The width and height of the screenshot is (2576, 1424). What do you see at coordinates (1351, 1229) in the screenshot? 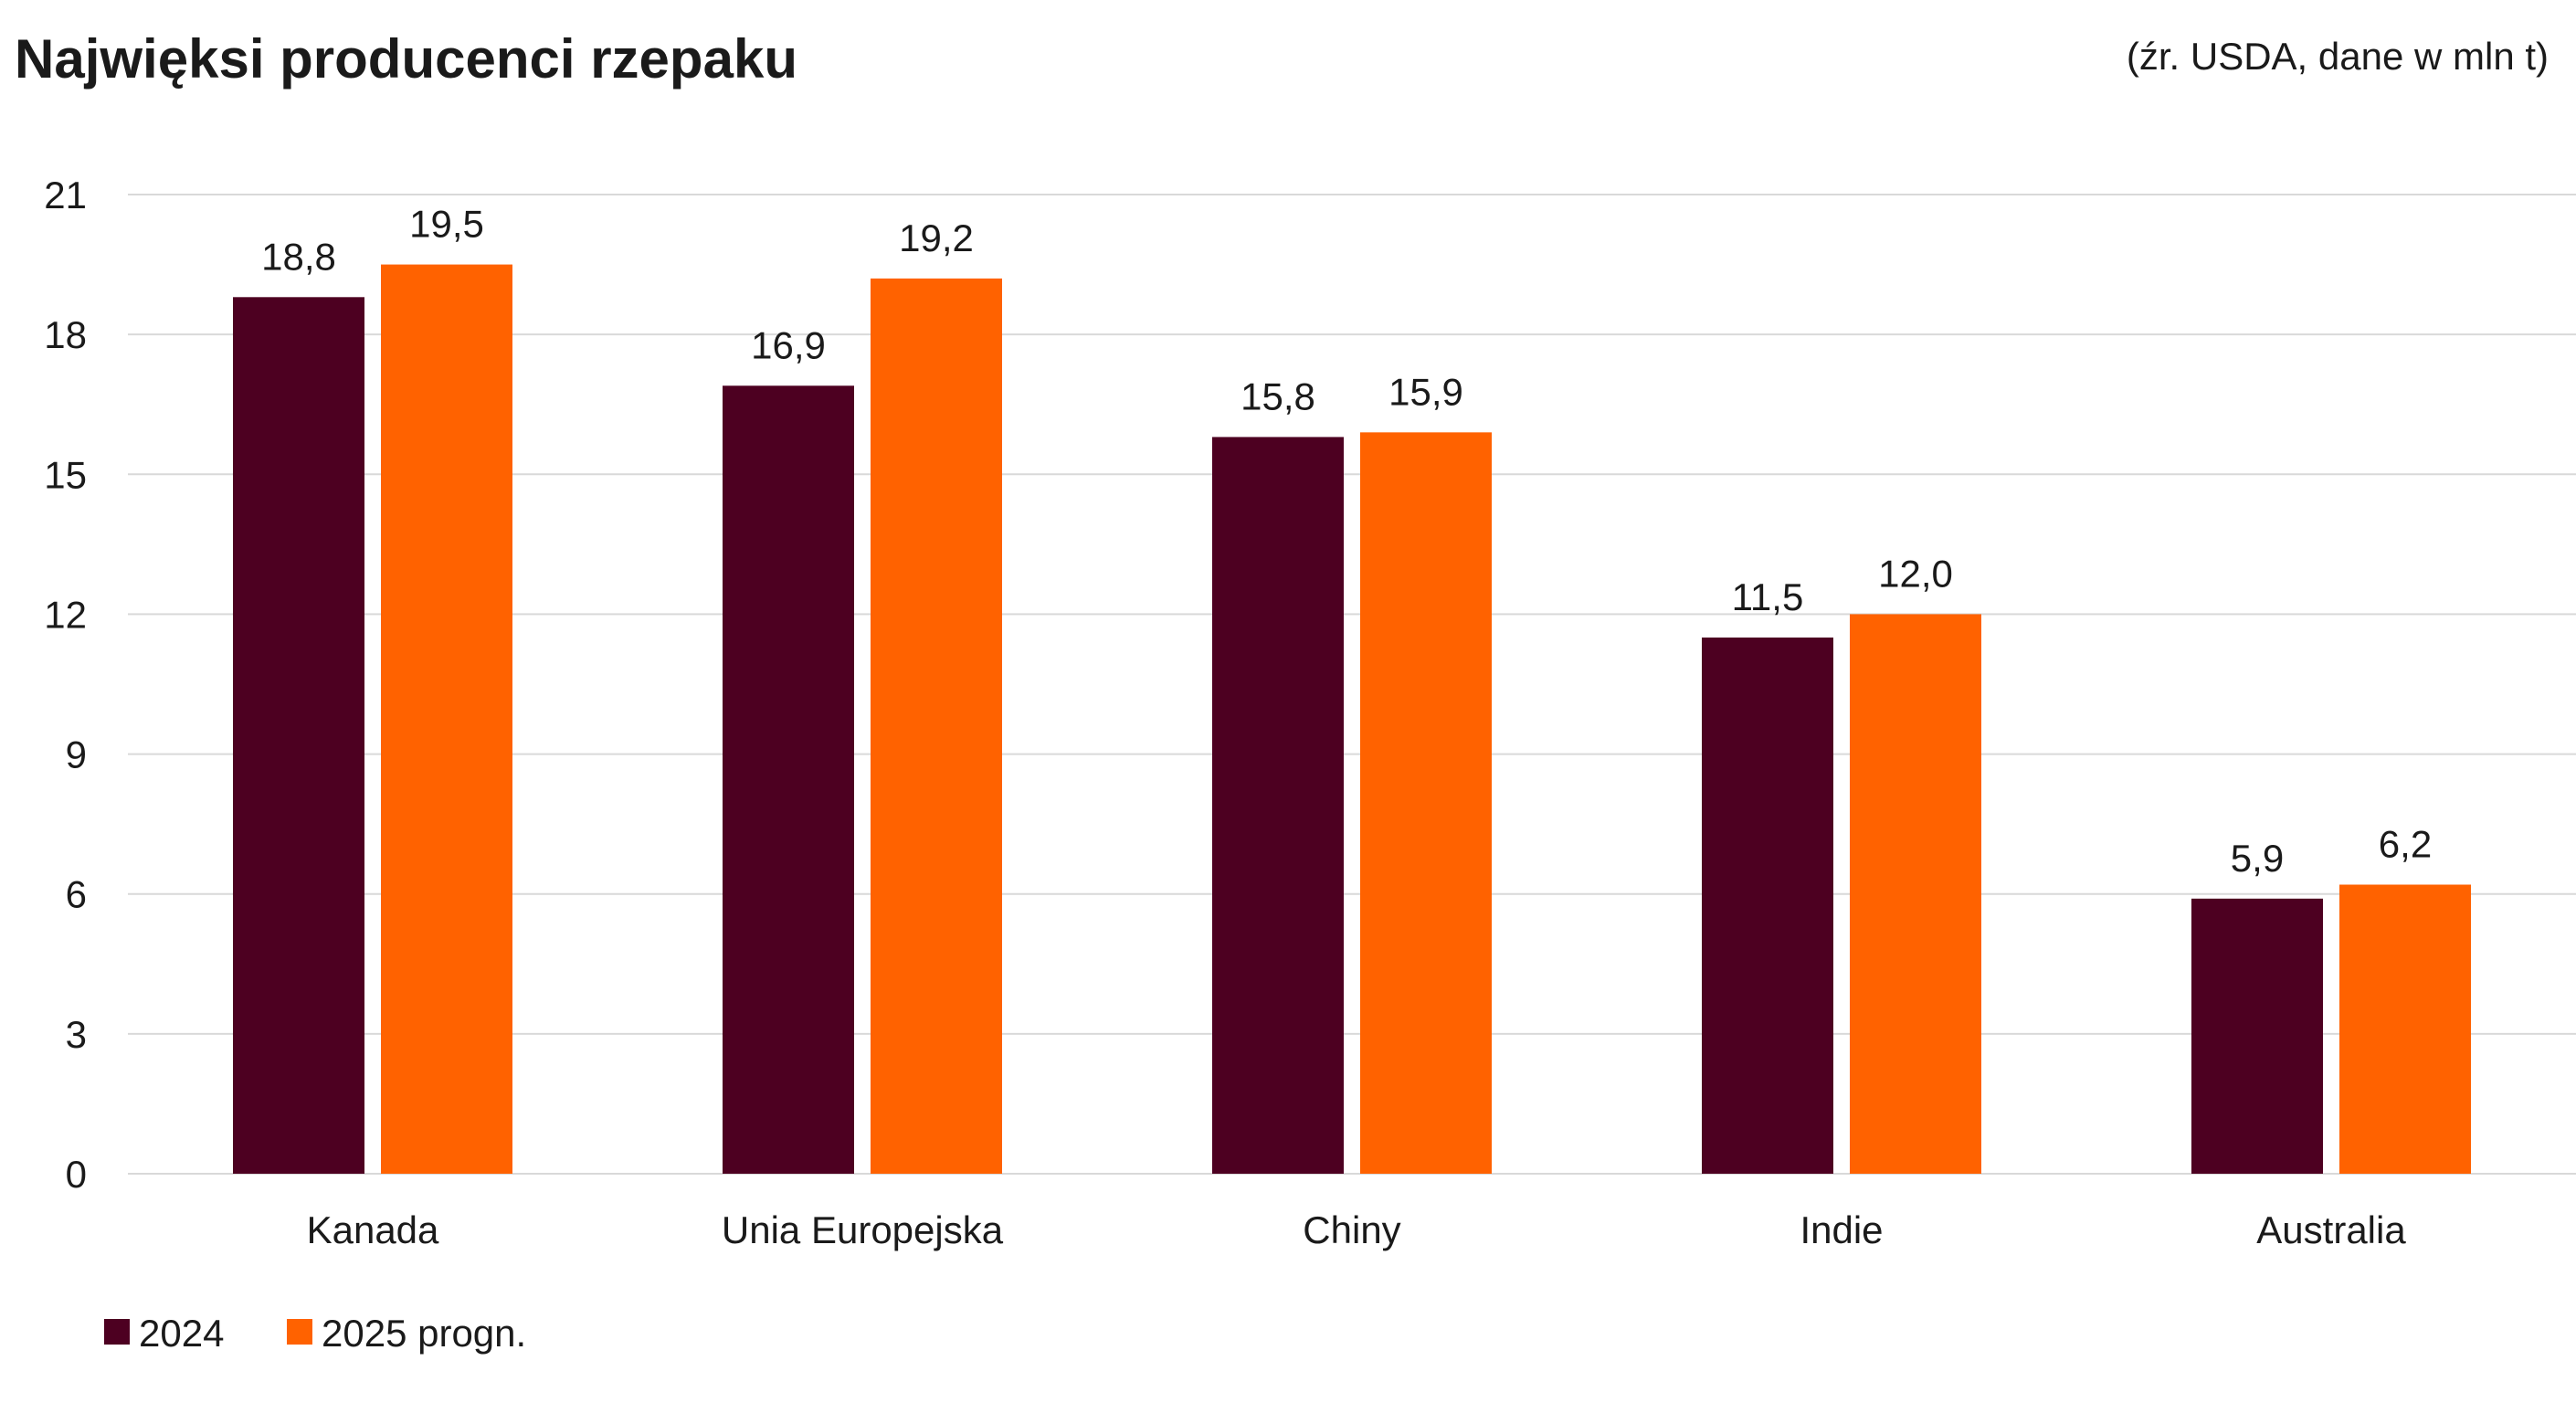
I see `x-tick-label: Chiny` at bounding box center [1351, 1229].